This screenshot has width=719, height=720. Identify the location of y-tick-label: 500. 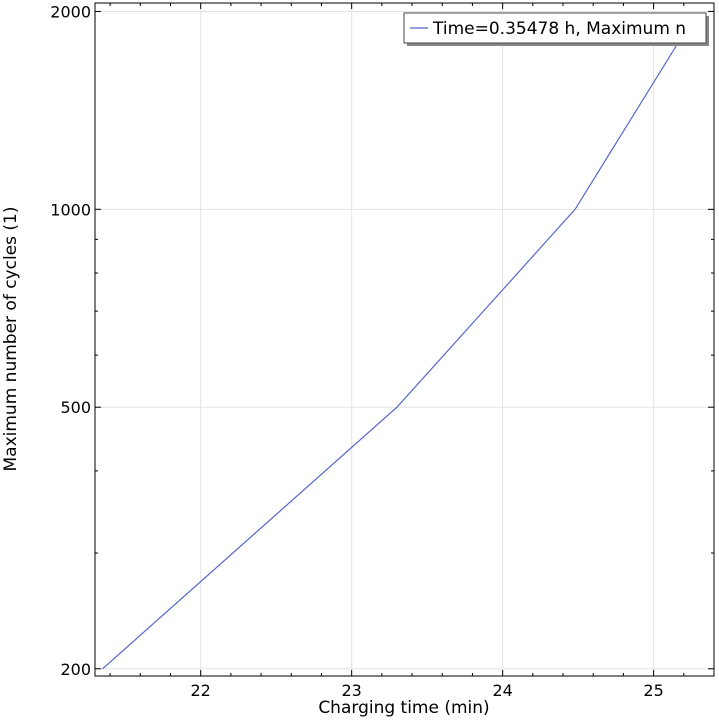
(75, 407).